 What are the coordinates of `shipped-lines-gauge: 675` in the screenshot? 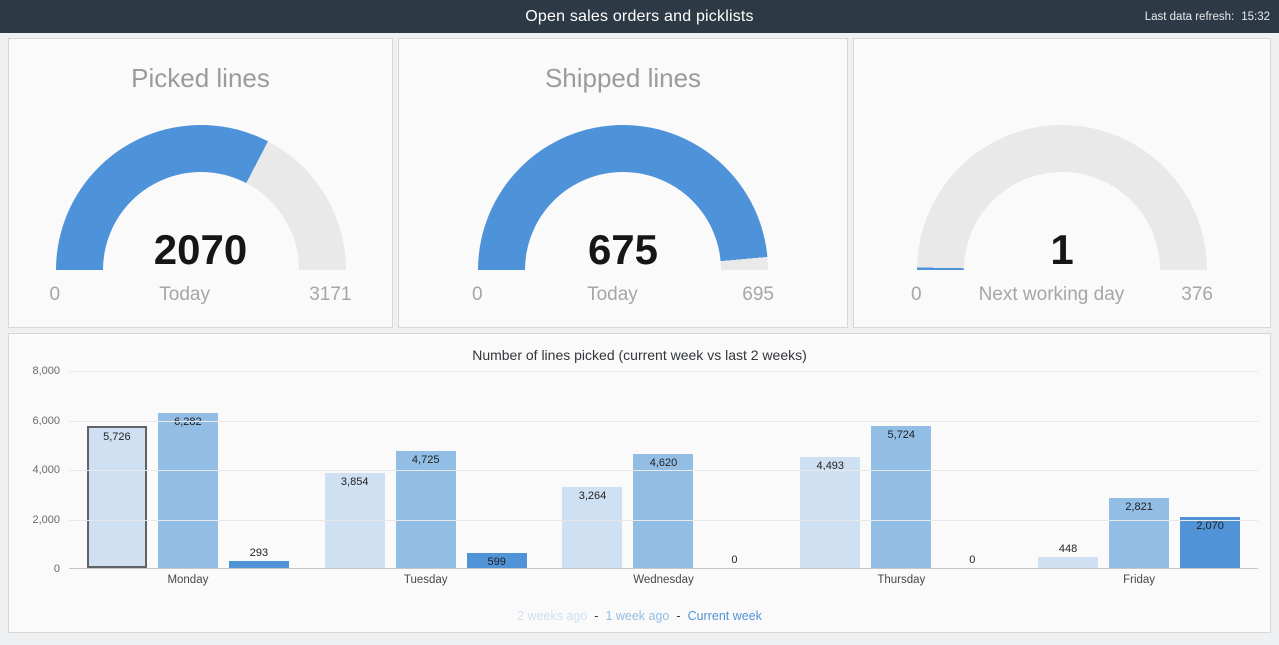 It's located at (623, 199).